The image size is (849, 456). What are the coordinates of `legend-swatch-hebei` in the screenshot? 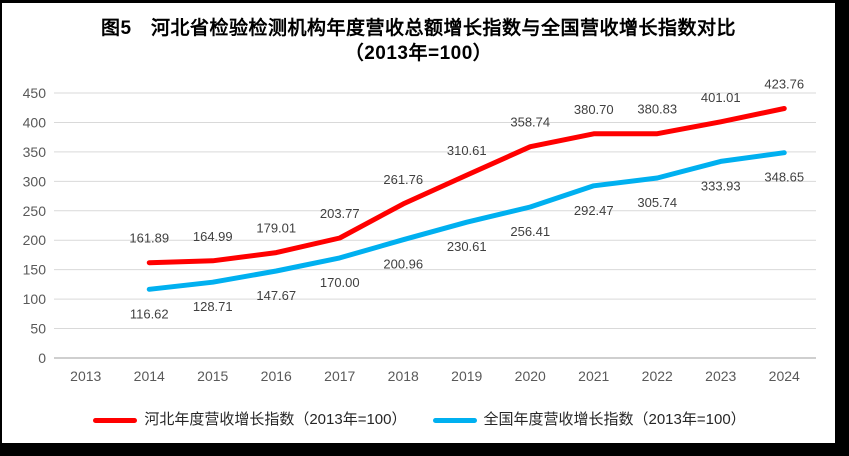 It's located at (115, 420).